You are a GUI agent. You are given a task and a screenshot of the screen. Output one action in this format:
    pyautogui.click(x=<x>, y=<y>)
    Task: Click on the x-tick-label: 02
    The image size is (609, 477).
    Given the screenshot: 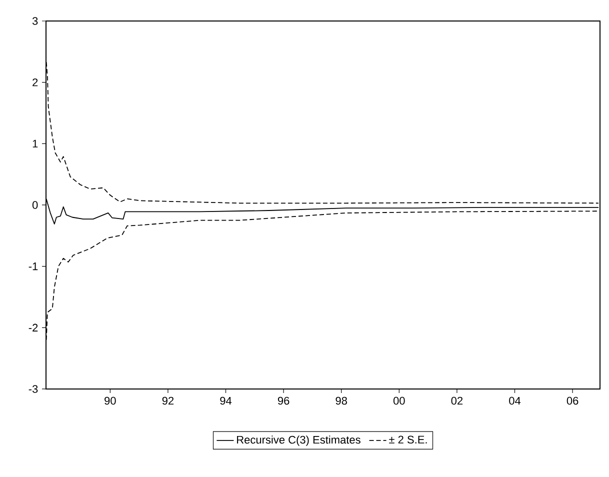 What is the action you would take?
    pyautogui.click(x=457, y=400)
    